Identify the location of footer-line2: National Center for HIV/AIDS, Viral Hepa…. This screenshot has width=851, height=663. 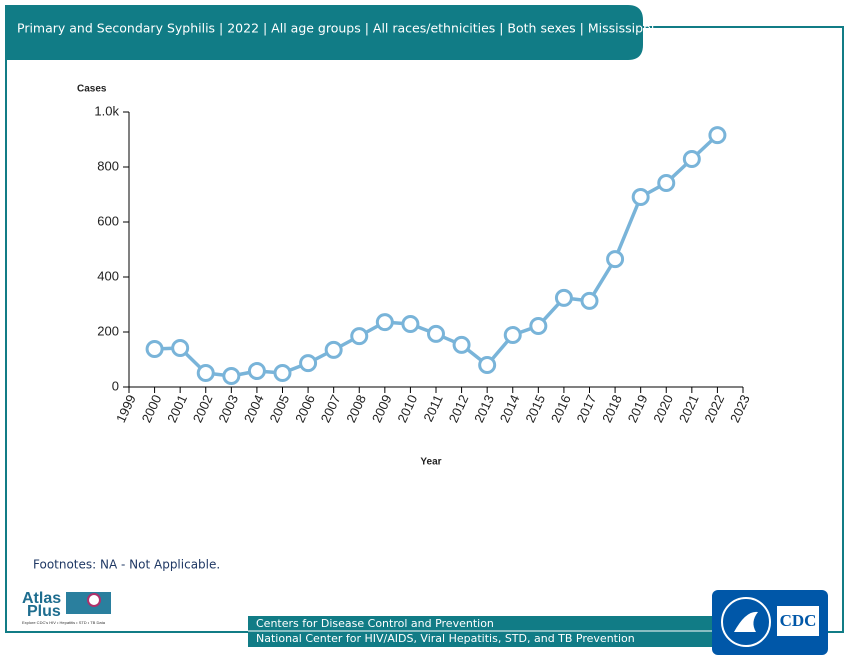
(445, 638).